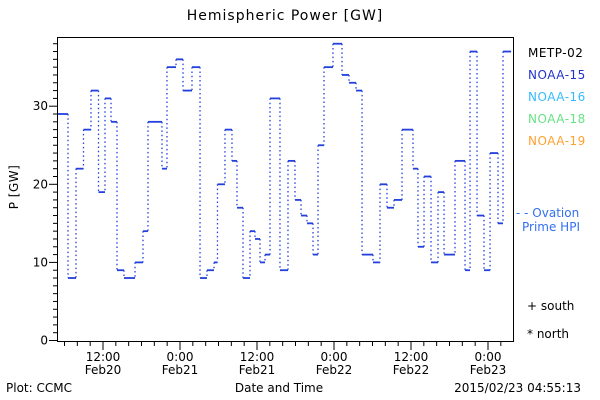 The width and height of the screenshot is (600, 400). I want to click on legend-noaa-18: NOAA-18, so click(557, 119).